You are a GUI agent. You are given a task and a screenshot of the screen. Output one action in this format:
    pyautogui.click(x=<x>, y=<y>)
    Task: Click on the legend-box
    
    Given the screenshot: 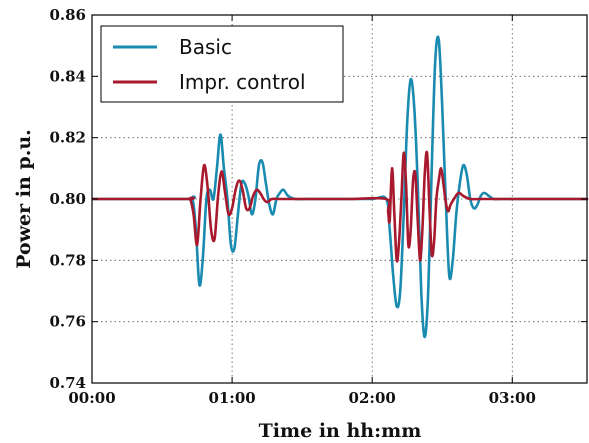 What is the action you would take?
    pyautogui.click(x=222, y=64)
    